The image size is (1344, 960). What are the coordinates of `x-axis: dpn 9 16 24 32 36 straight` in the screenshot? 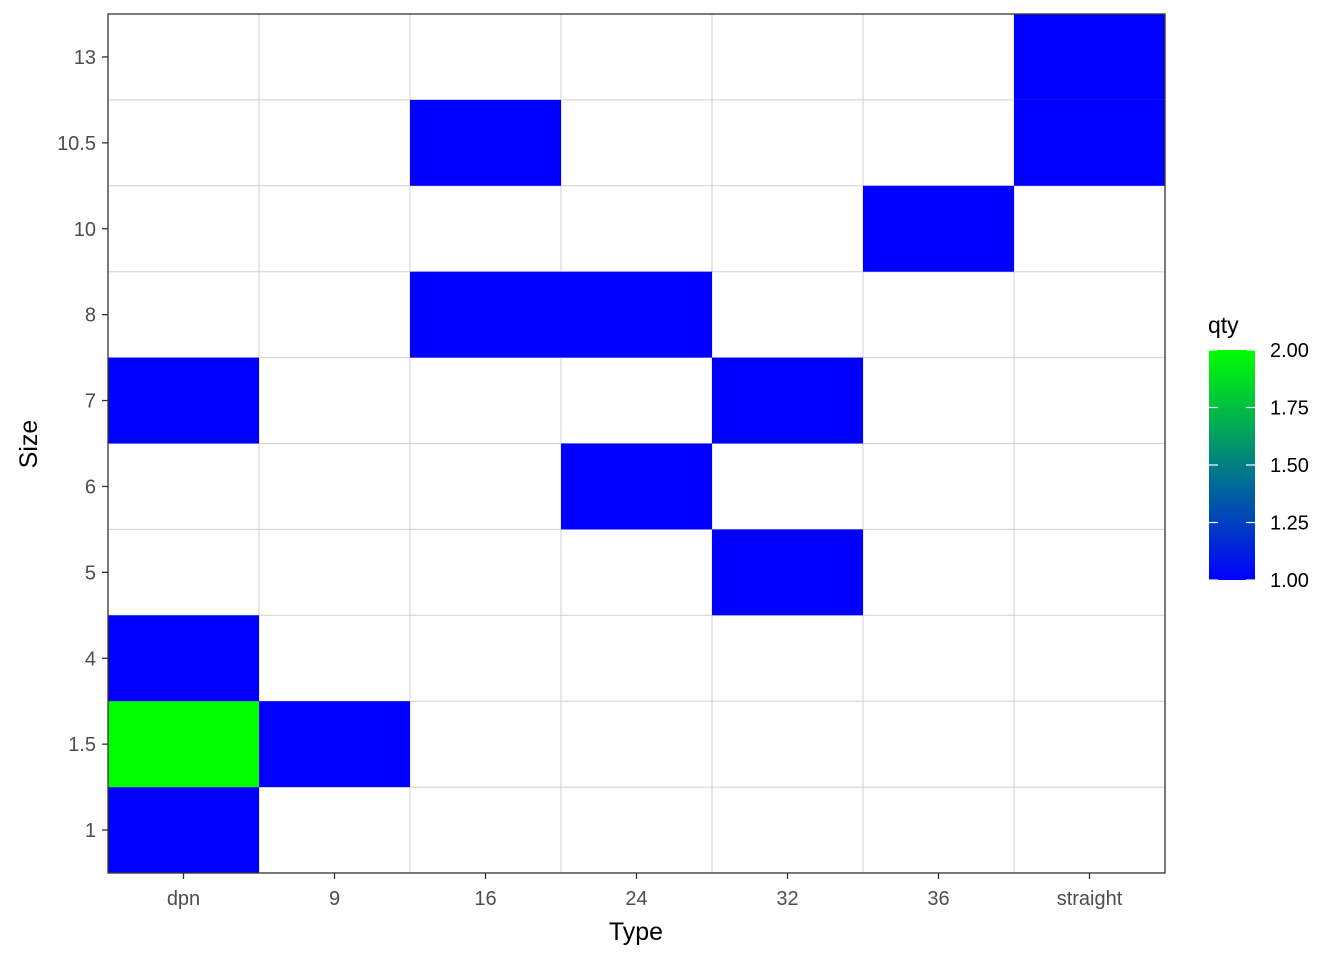 It's located at (645, 891).